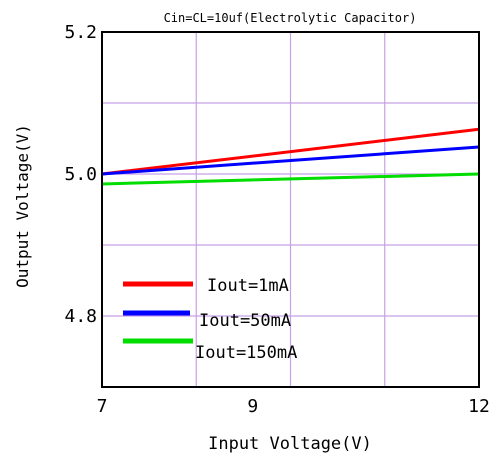 This screenshot has height=463, width=490. What do you see at coordinates (245, 321) in the screenshot?
I see `legend-label-2: Iout=50mA` at bounding box center [245, 321].